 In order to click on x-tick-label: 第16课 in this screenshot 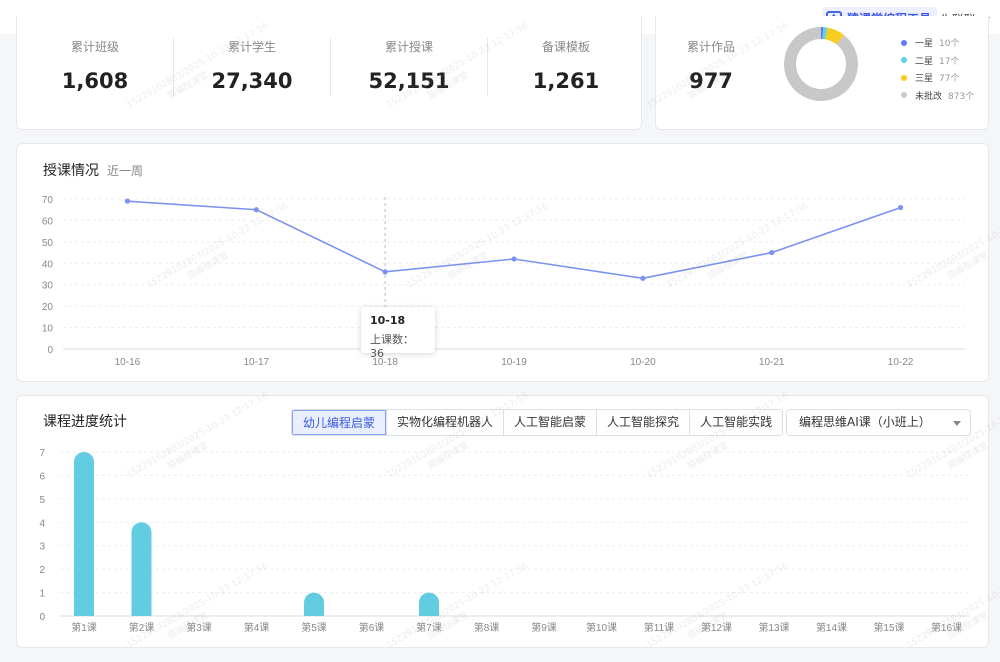, I will do `click(946, 627)`.